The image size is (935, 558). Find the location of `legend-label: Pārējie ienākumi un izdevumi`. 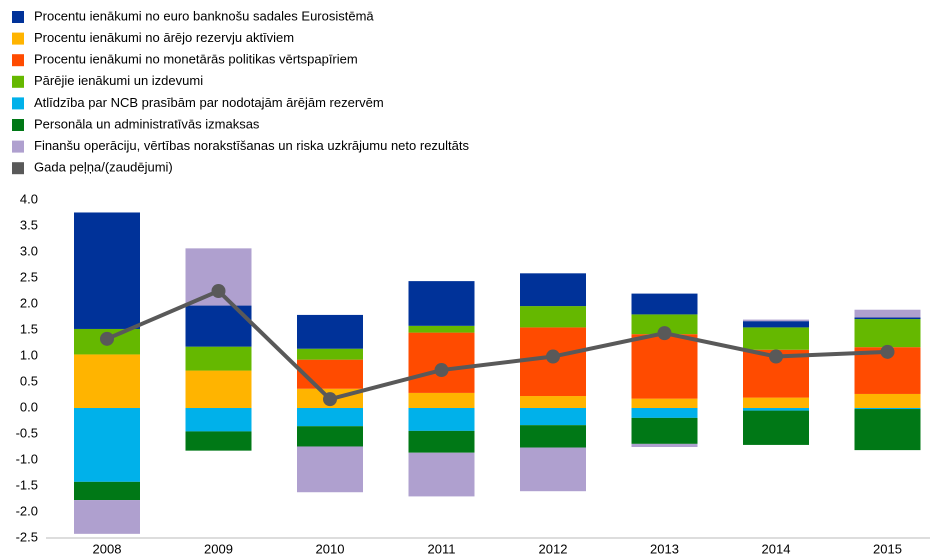

legend-label: Pārējie ienākumi un izdevumi is located at coordinates (118, 80).